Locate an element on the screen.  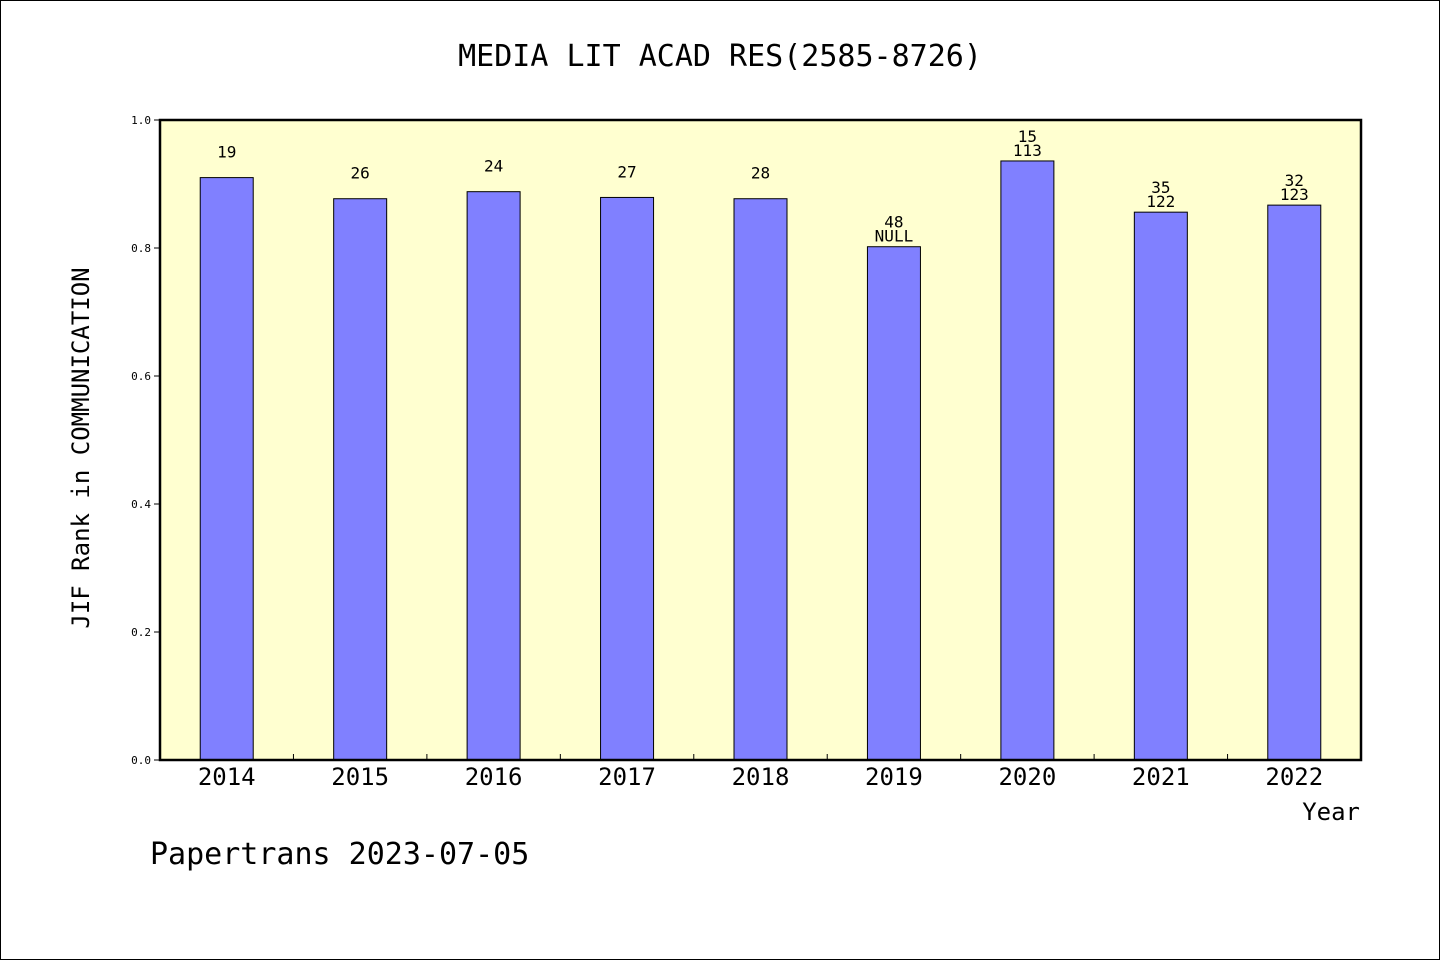
bar-label-primary: 48 is located at coordinates (893, 222).